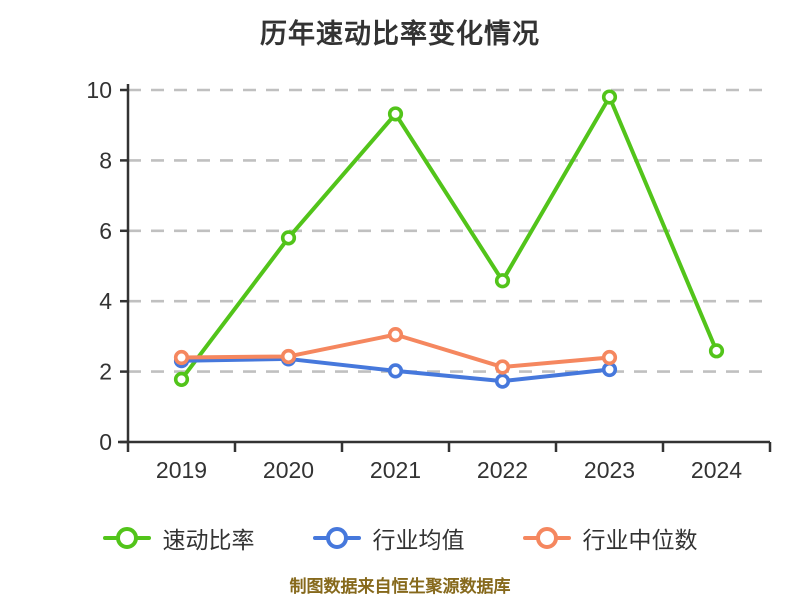 Image resolution: width=800 pixels, height=600 pixels. I want to click on y-tick-label: 8, so click(105, 160).